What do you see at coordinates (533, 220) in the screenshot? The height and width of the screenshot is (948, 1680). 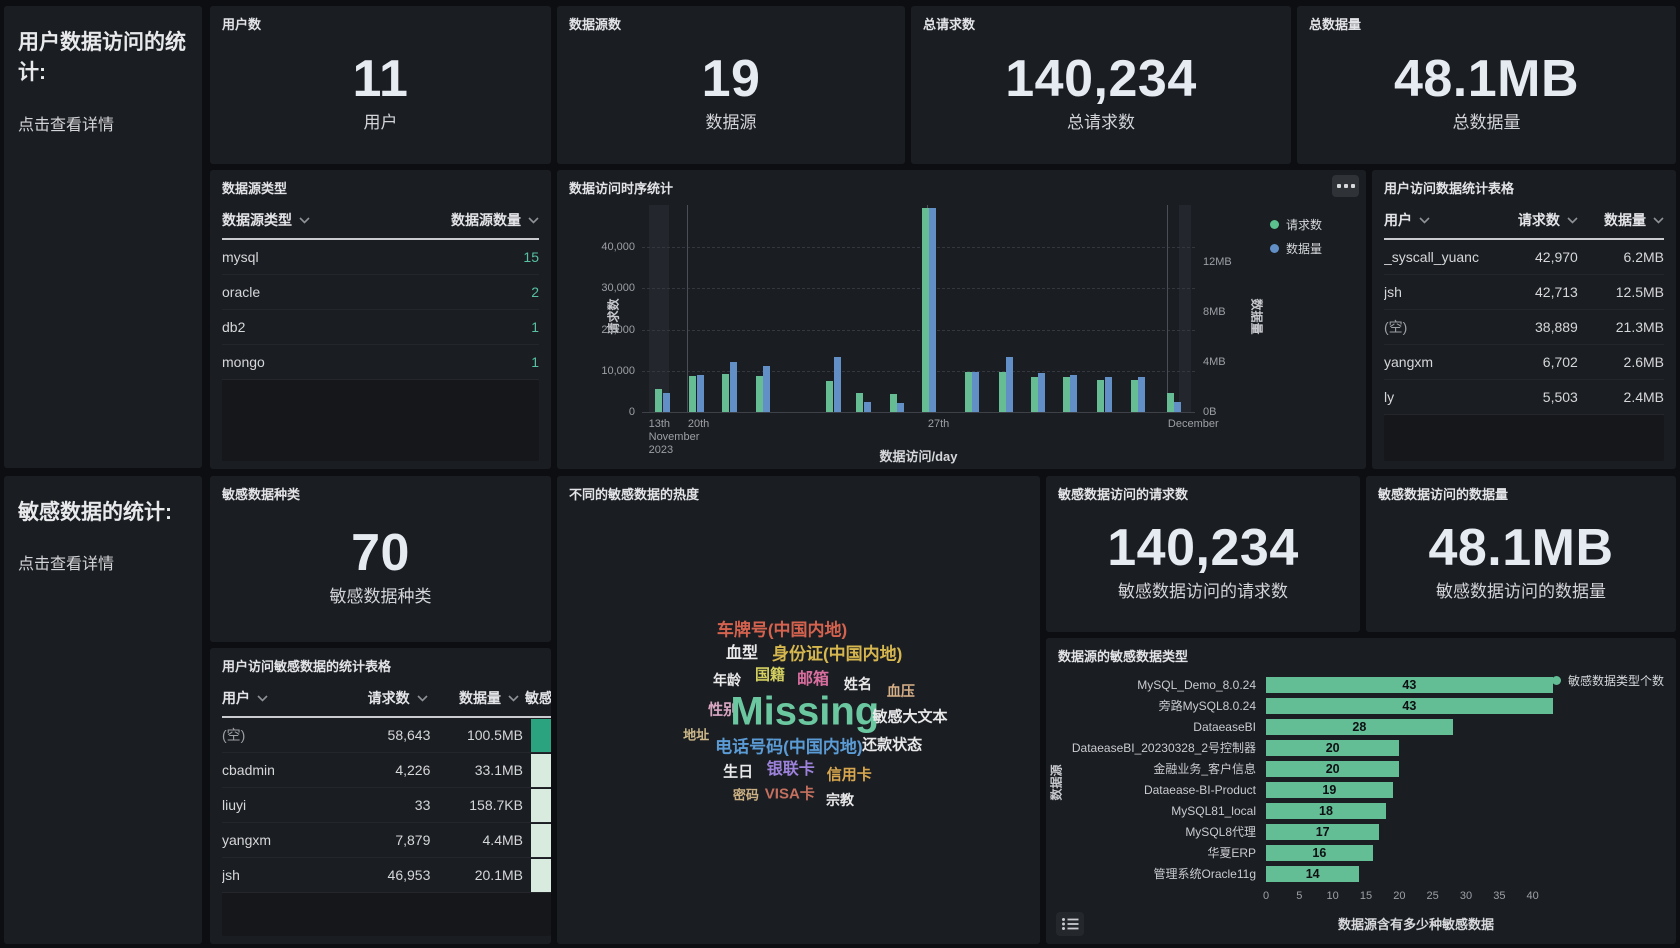 I see `chevron-down-icon` at bounding box center [533, 220].